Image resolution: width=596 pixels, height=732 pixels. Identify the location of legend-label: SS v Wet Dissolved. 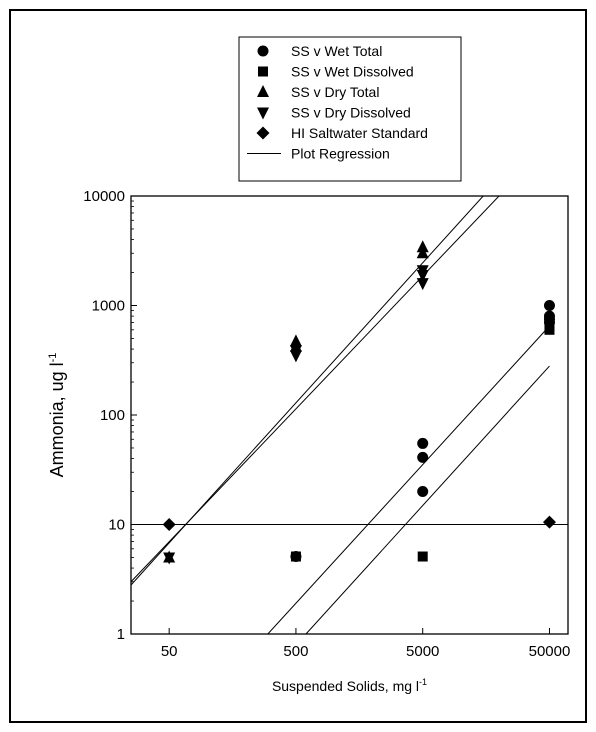
(352, 72).